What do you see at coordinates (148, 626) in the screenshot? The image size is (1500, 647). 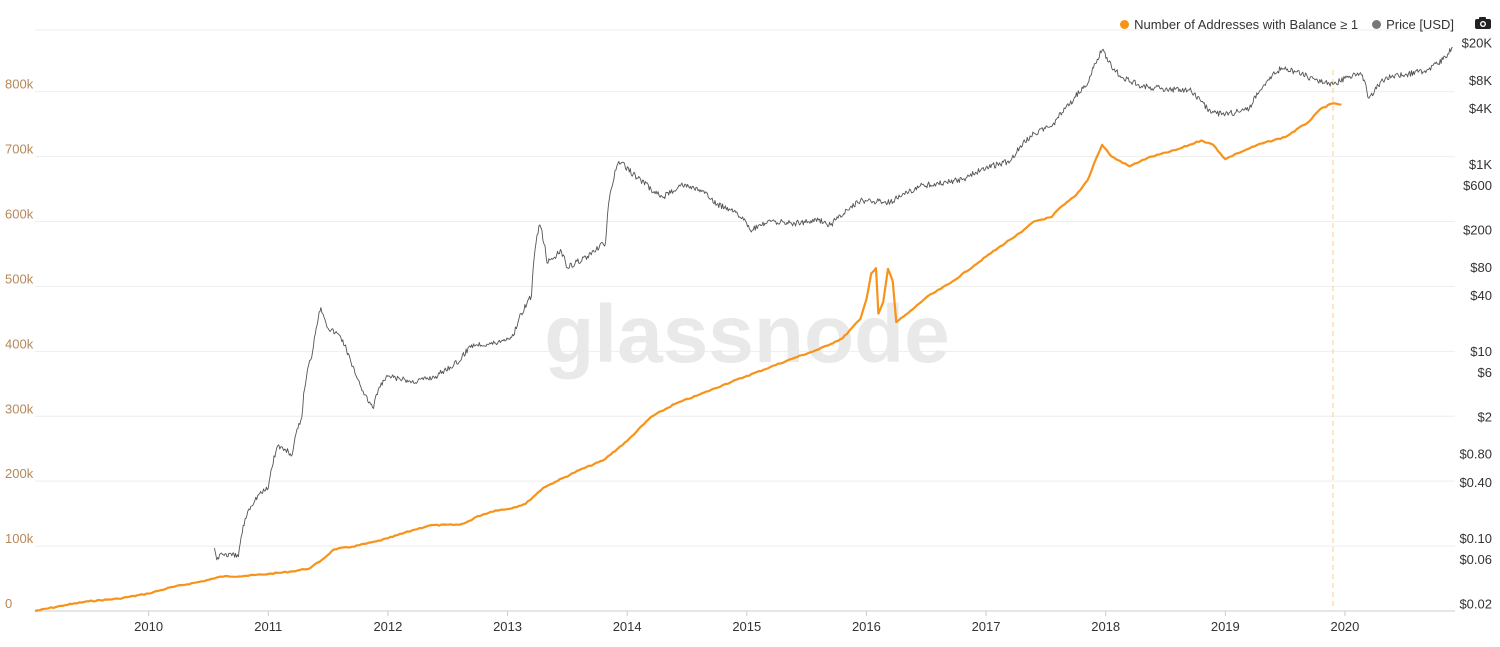 I see `x-tick-label: 2010` at bounding box center [148, 626].